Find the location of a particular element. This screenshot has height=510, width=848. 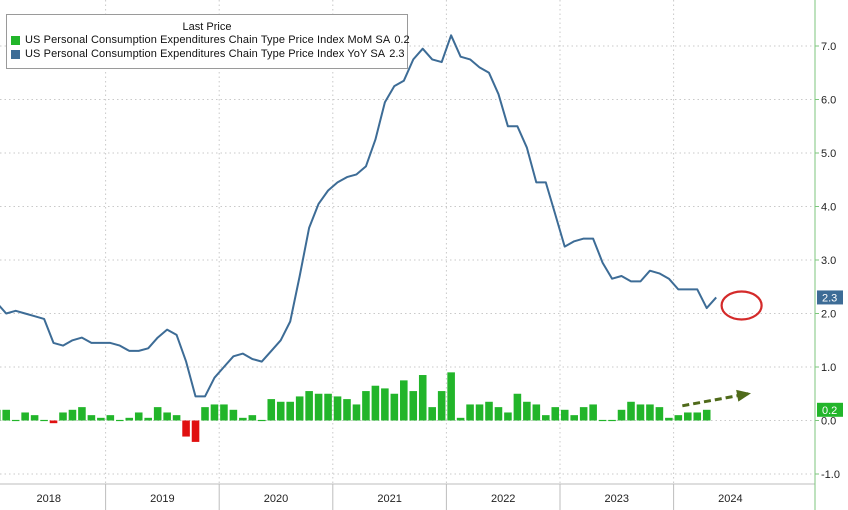

y-tick-label: -1.0 is located at coordinates (830, 475).